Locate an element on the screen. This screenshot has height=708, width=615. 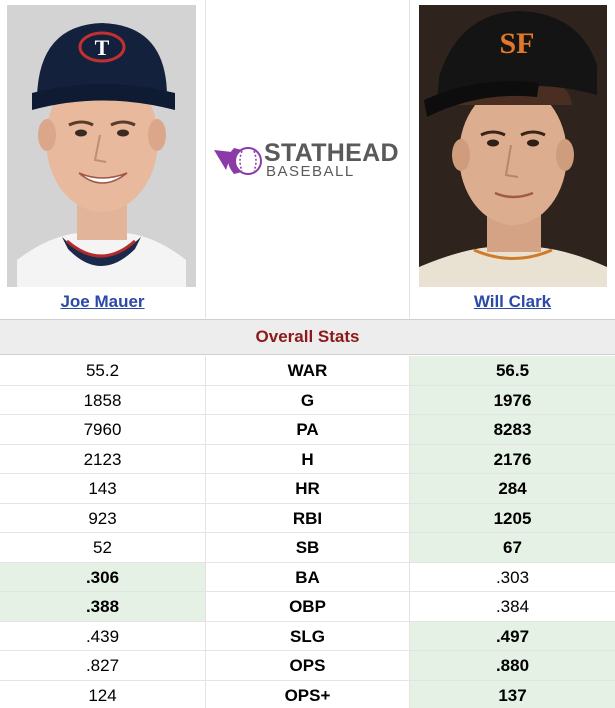
stat-label: SLG is located at coordinates (307, 635).